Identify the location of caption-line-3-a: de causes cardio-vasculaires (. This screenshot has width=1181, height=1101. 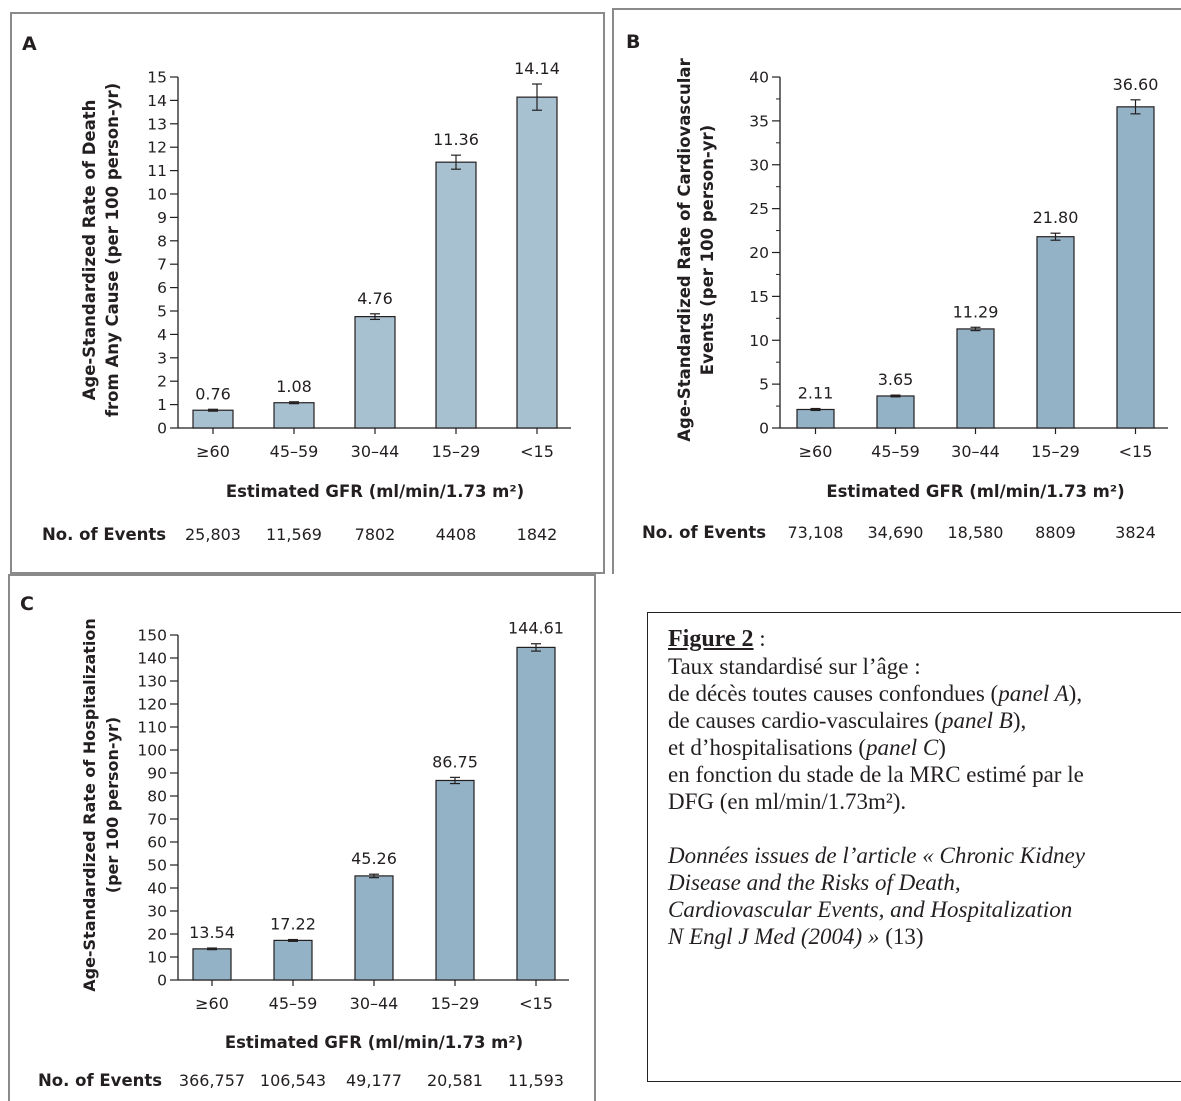
(805, 720).